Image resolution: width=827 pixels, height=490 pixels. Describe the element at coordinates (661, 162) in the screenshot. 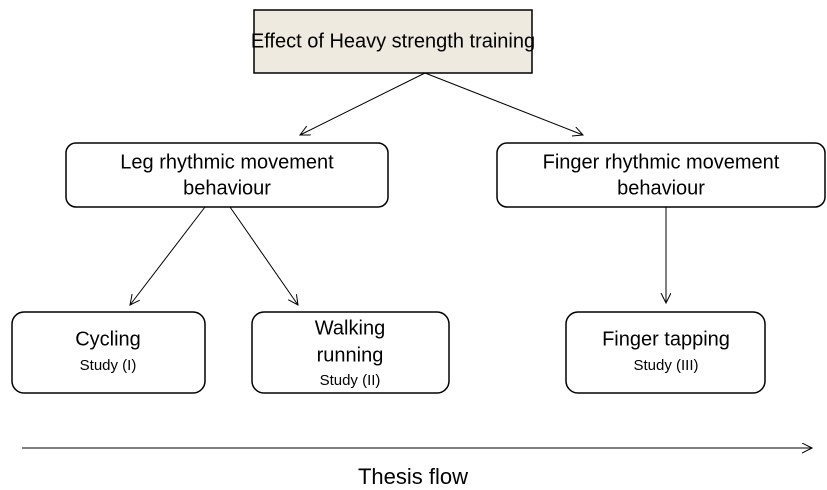

I see `node-label: Finger rhythmic movement` at that location.